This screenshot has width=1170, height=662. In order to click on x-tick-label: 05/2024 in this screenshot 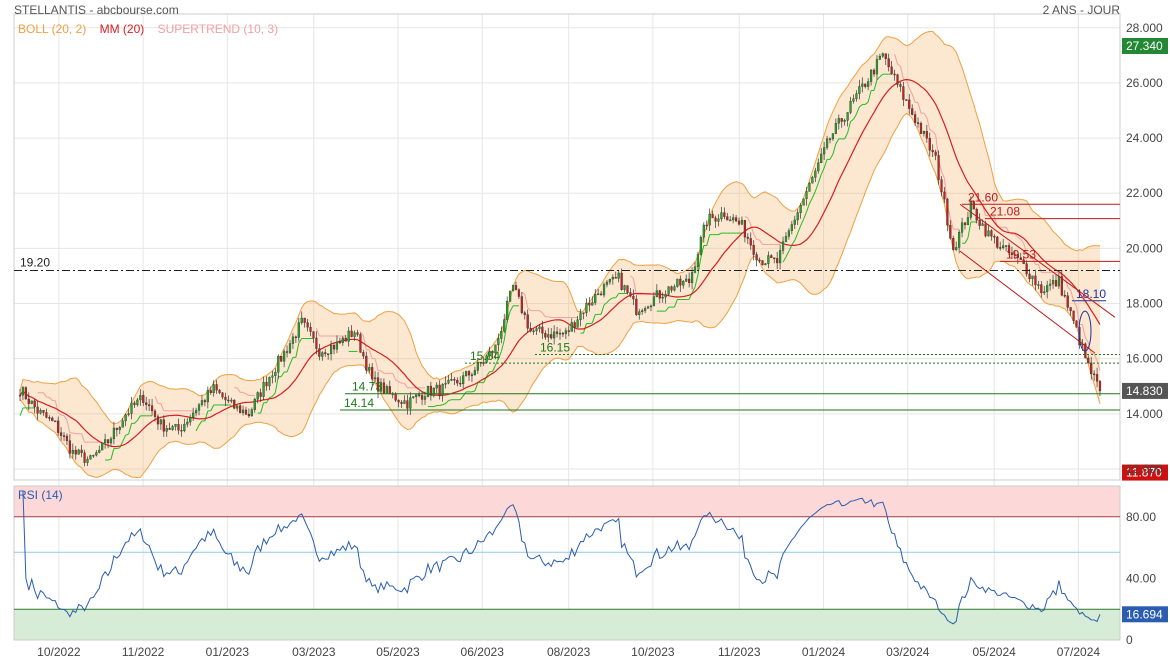, I will do `click(994, 652)`.